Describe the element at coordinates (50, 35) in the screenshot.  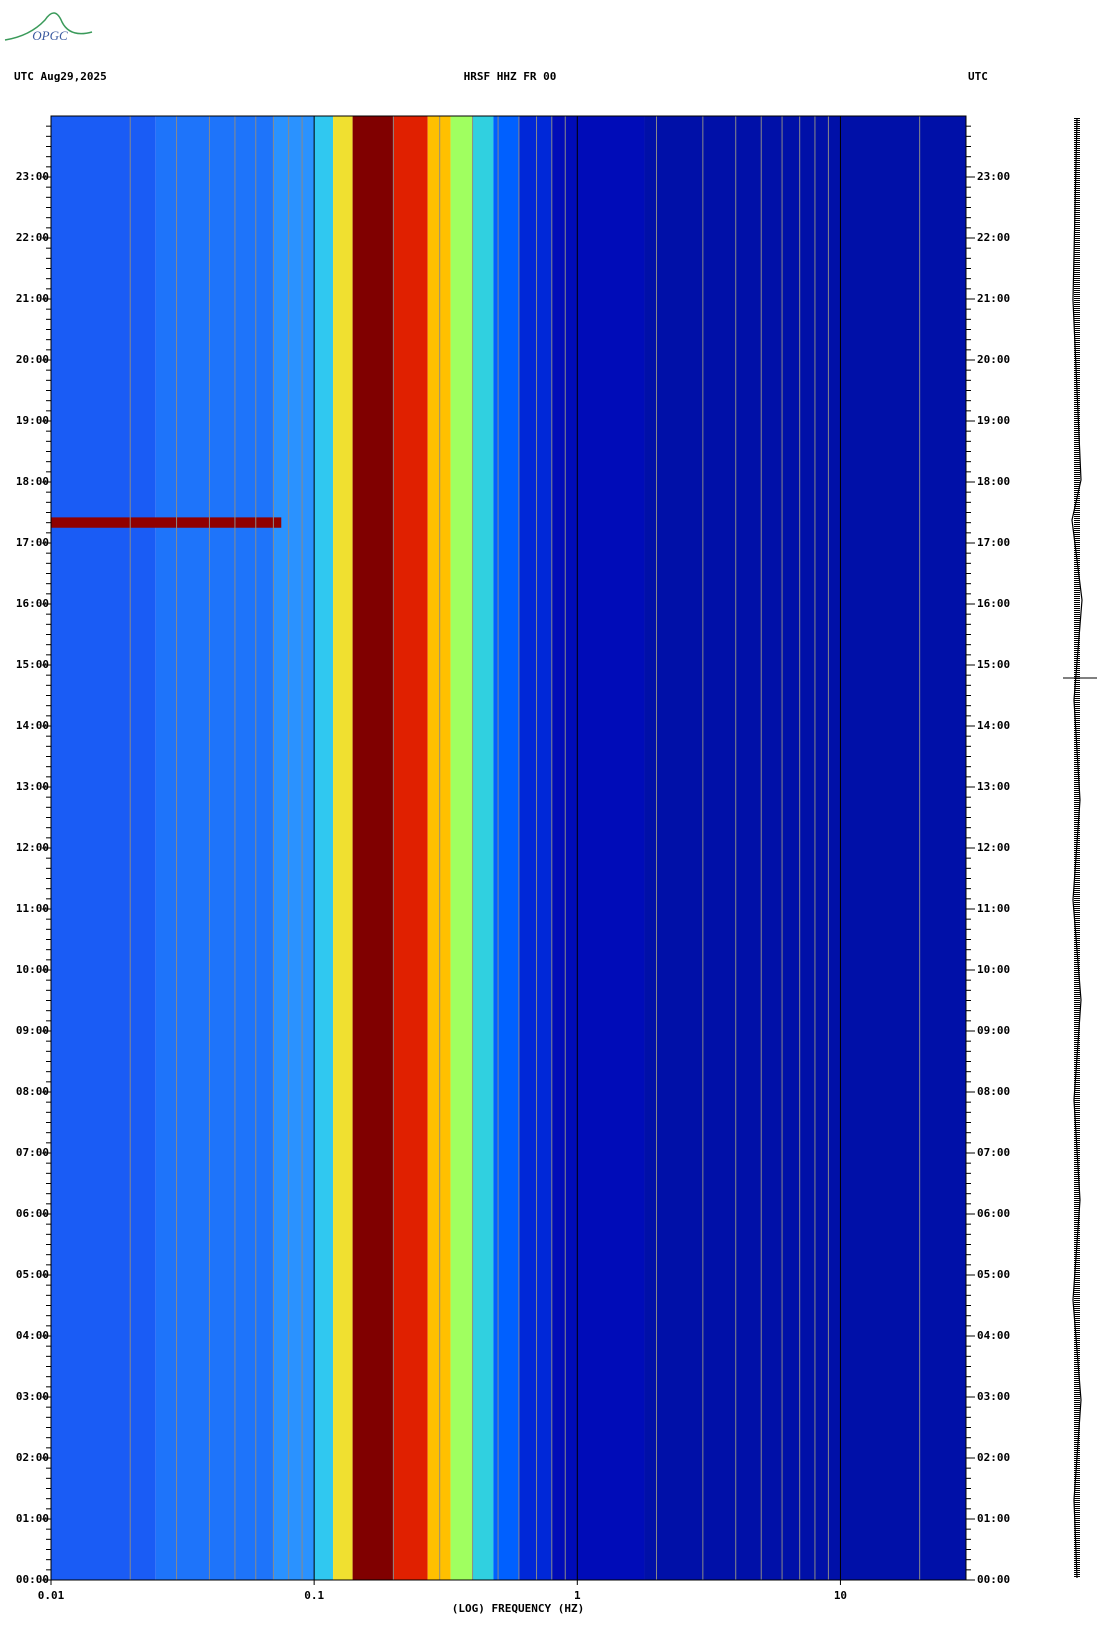
I see `logo-text: OPGC` at that location.